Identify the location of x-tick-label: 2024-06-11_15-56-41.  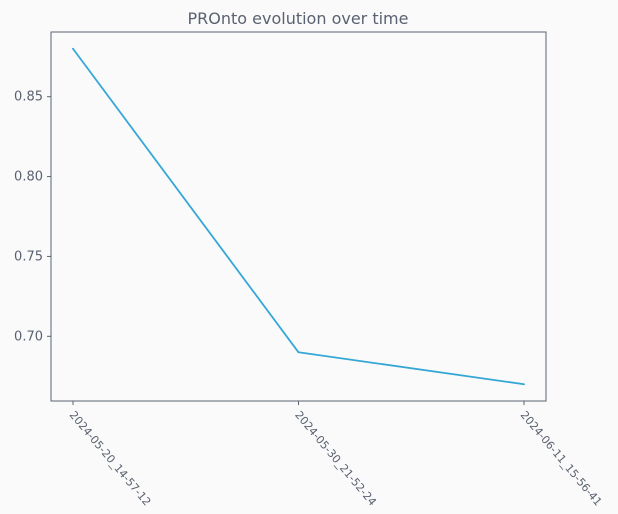
(561, 459).